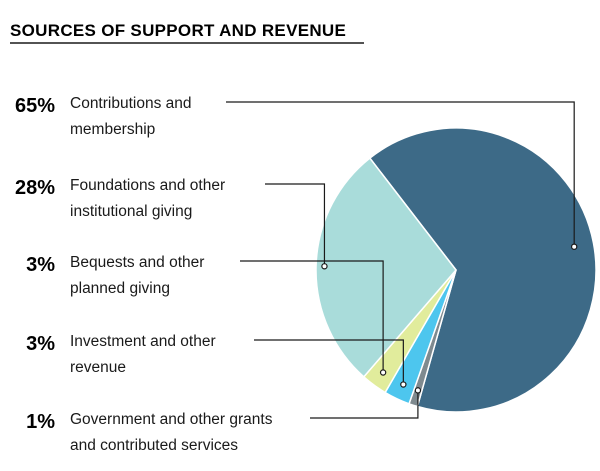 Image resolution: width=600 pixels, height=471 pixels. Describe the element at coordinates (40, 422) in the screenshot. I see `slice-percent-label: 1%` at that location.